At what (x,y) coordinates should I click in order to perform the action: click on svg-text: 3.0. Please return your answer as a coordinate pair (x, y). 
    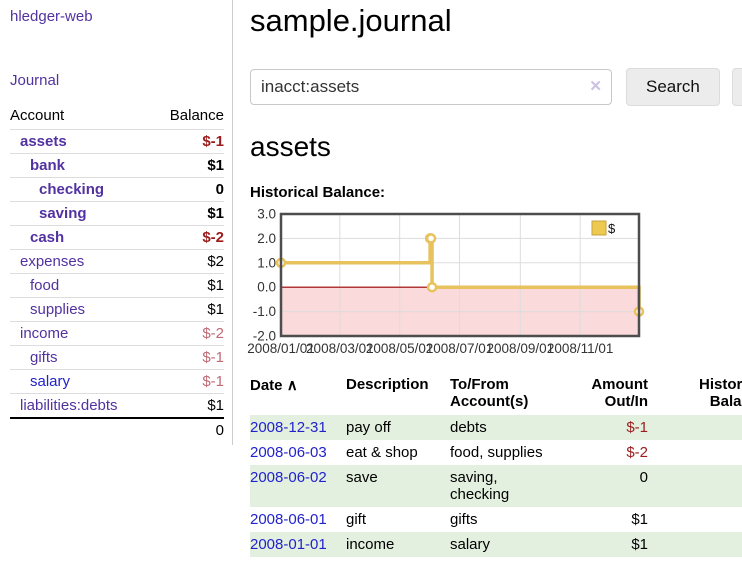
    Looking at the image, I should click on (266, 215).